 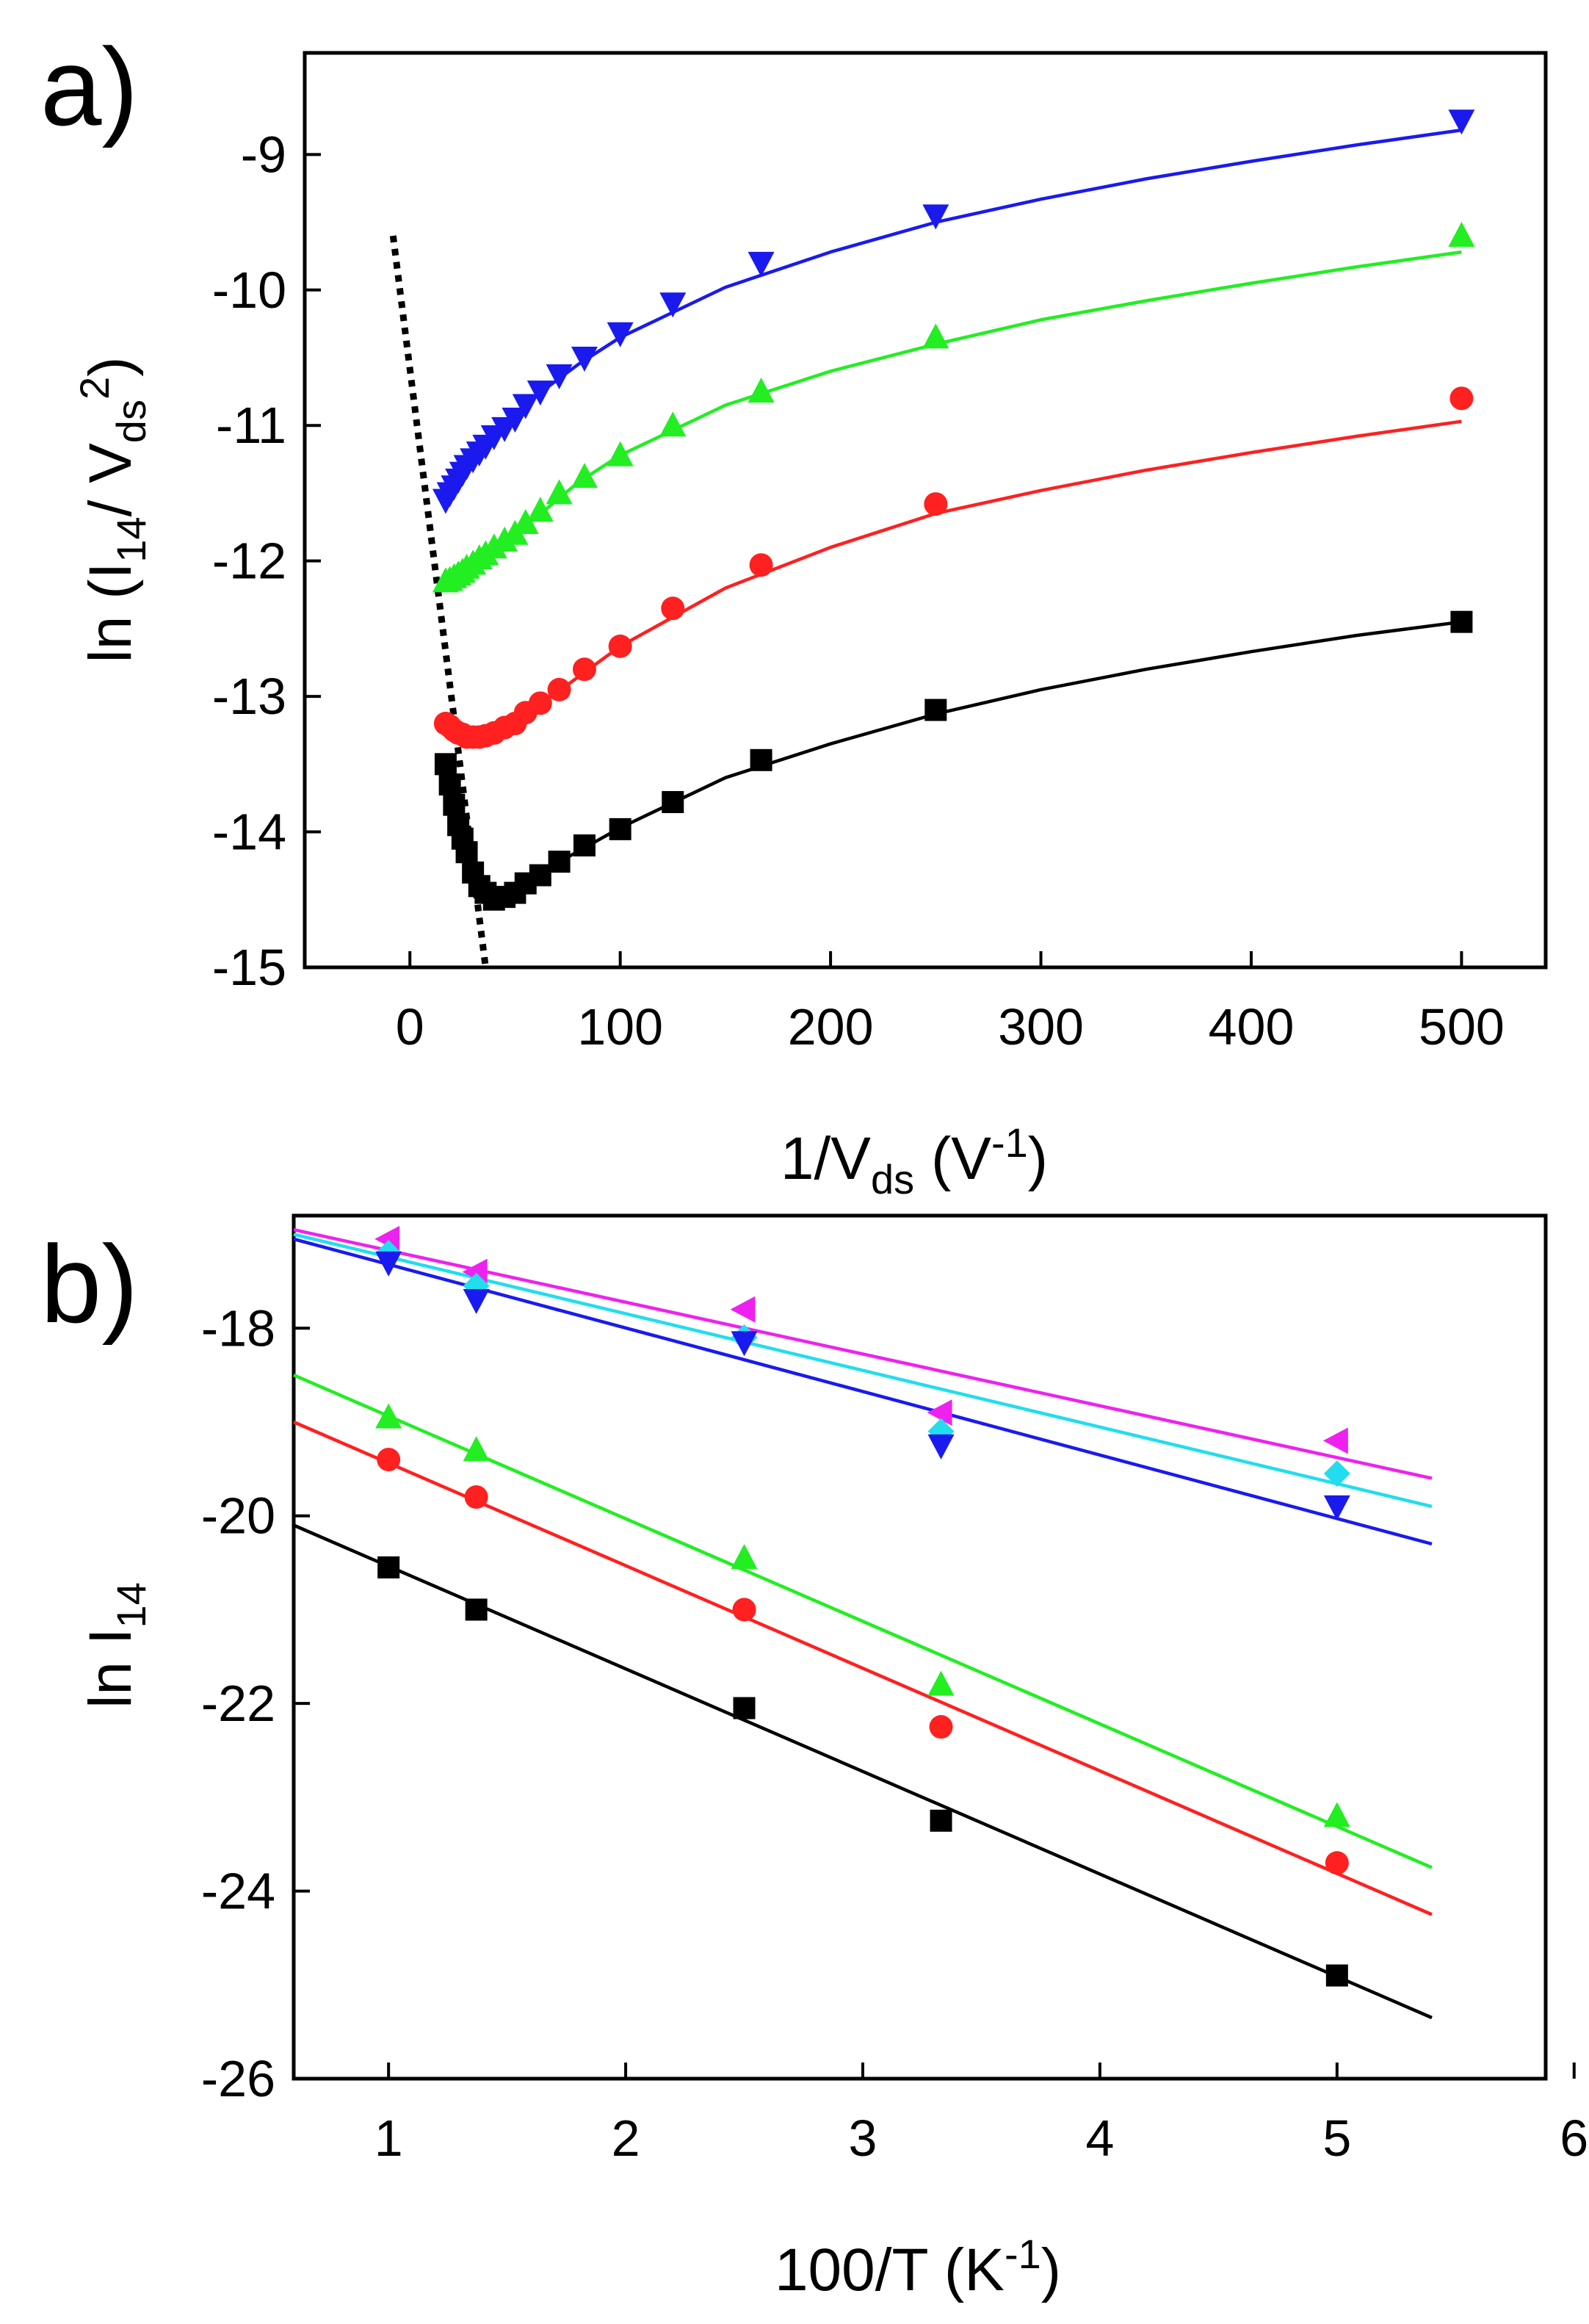 I want to click on fit-line-magenta, so click(x=863, y=1354).